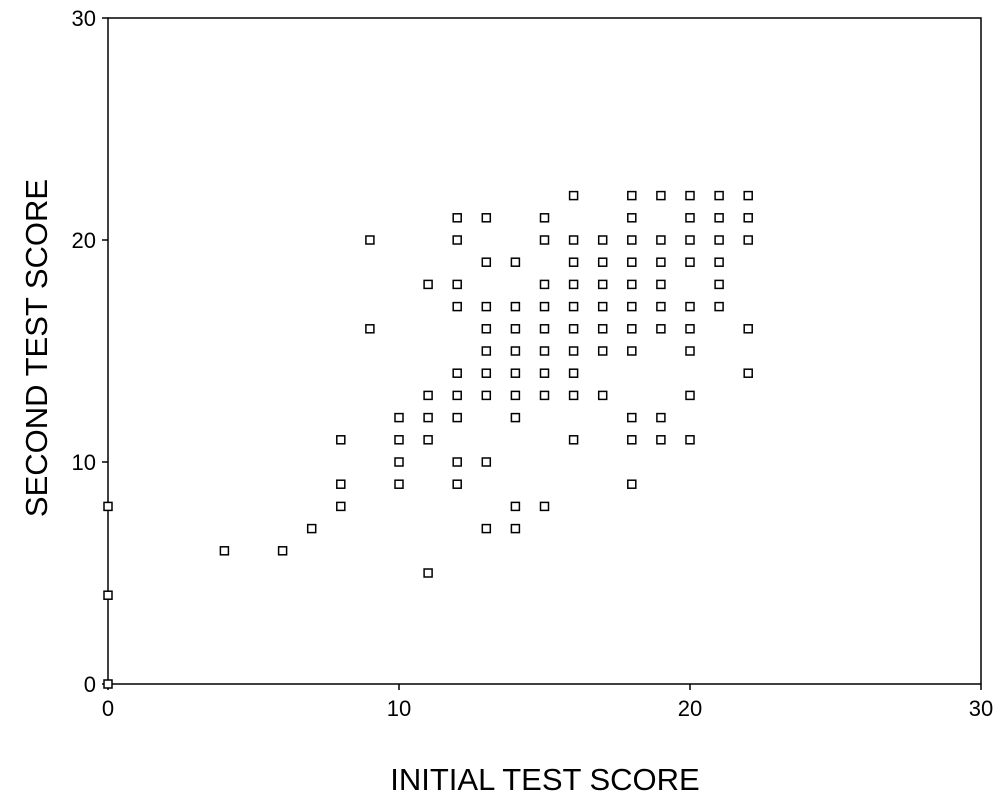 This screenshot has height=808, width=1000. I want to click on y-tick-label: 10, so click(84, 462).